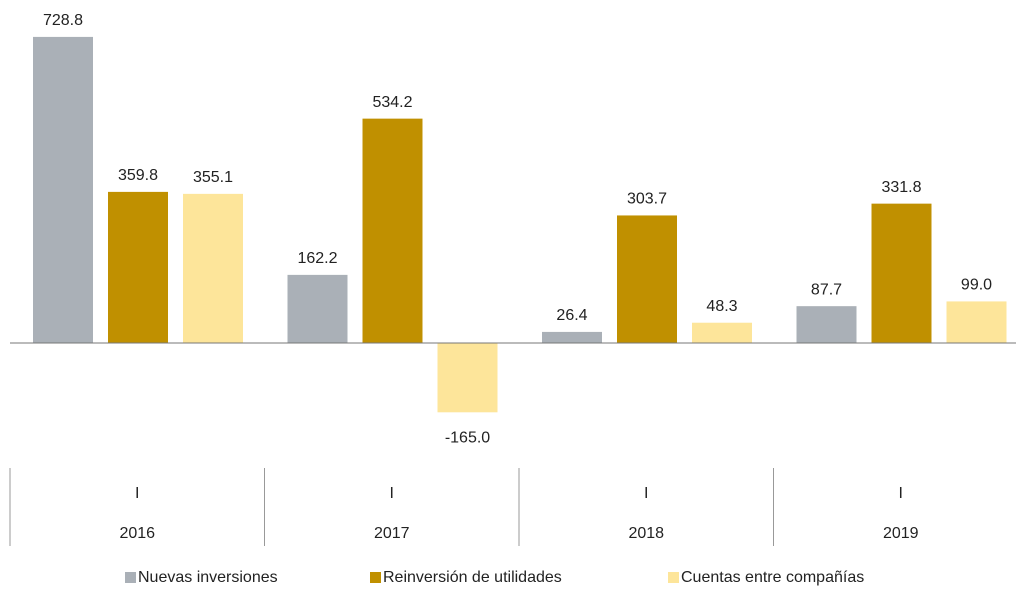 The width and height of the screenshot is (1016, 593). I want to click on x-group-label: 2017, so click(392, 533).